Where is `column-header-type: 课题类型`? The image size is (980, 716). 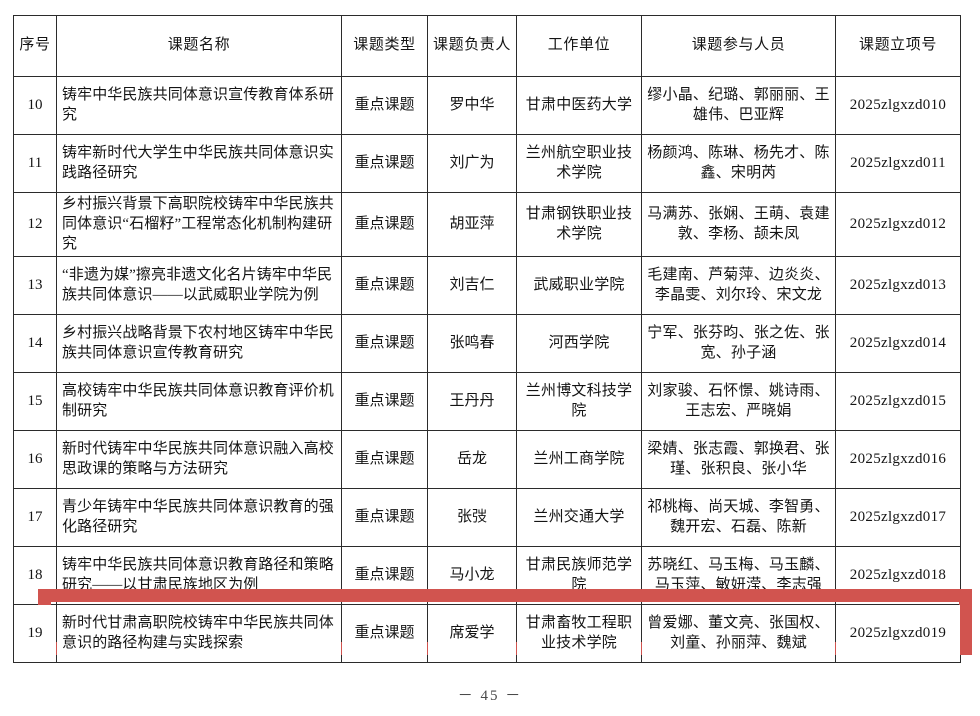 column-header-type: 课题类型 is located at coordinates (384, 46).